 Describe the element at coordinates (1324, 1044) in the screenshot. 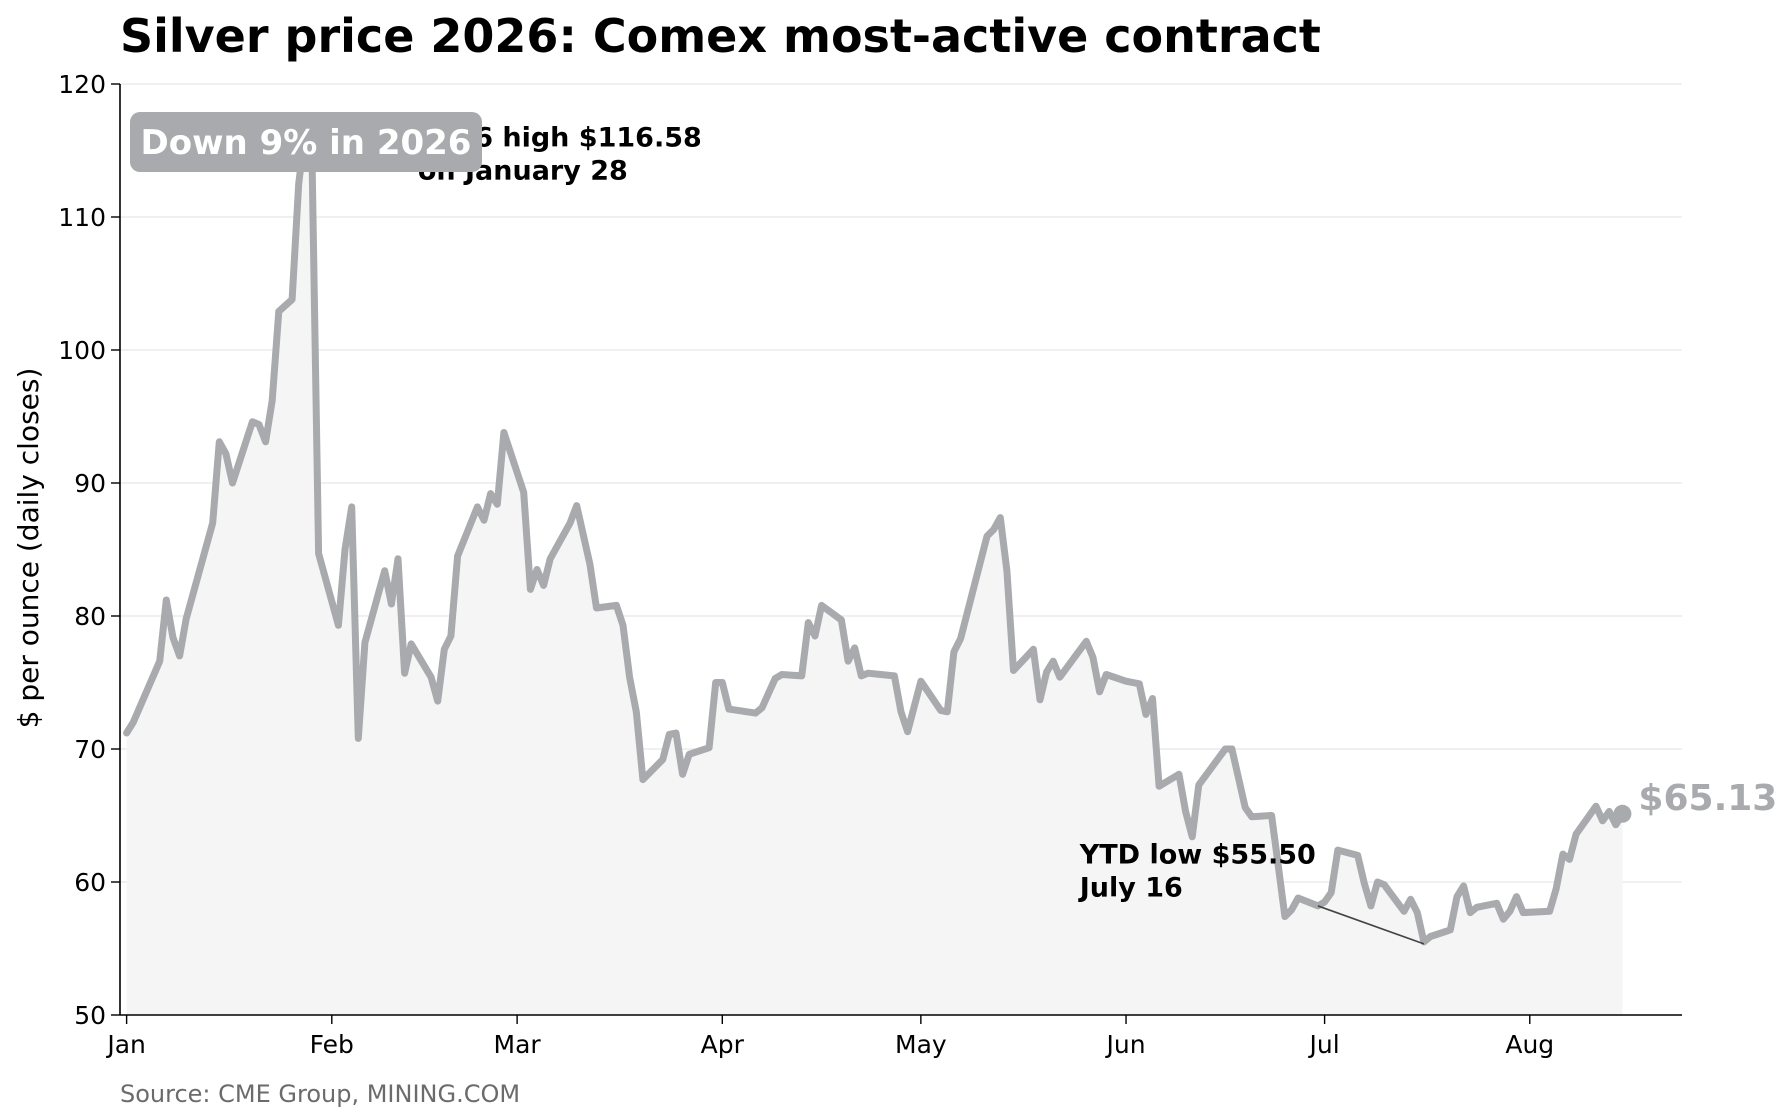

I see `x-tick-label-jul: Jul` at that location.